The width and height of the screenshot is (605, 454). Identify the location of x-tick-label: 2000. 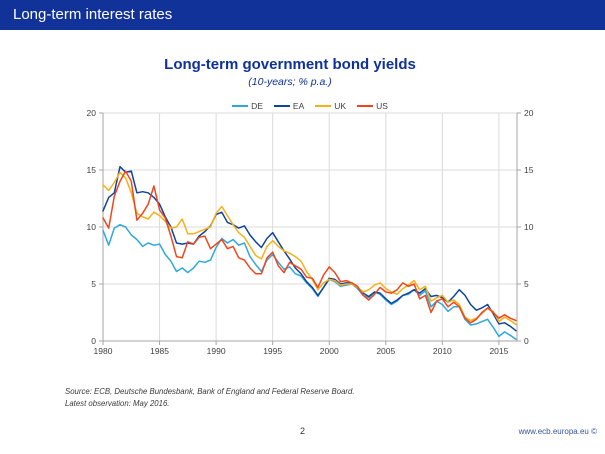
(329, 351).